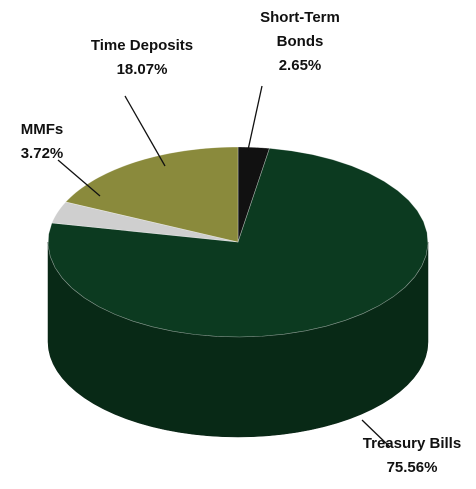 Image resolution: width=476 pixels, height=489 pixels. I want to click on slice-label: Time Deposits 18.07%, so click(142, 58).